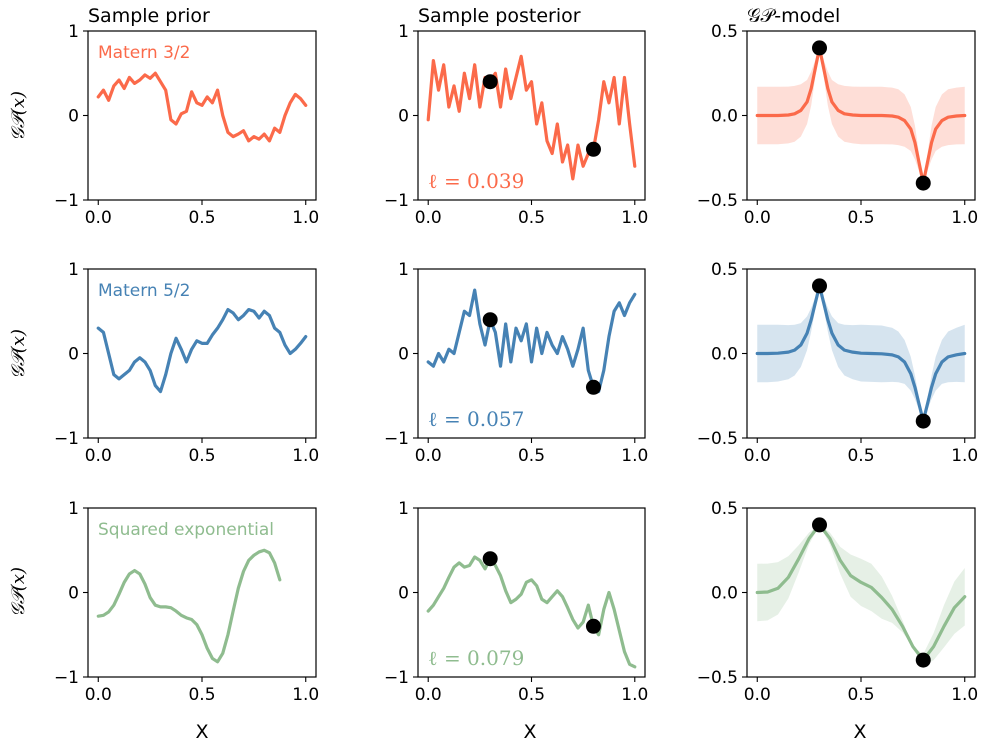 The width and height of the screenshot is (984, 745). Describe the element at coordinates (793, 16) in the screenshot. I see `column-title-gp-model: 𝒢𝒫-model` at that location.